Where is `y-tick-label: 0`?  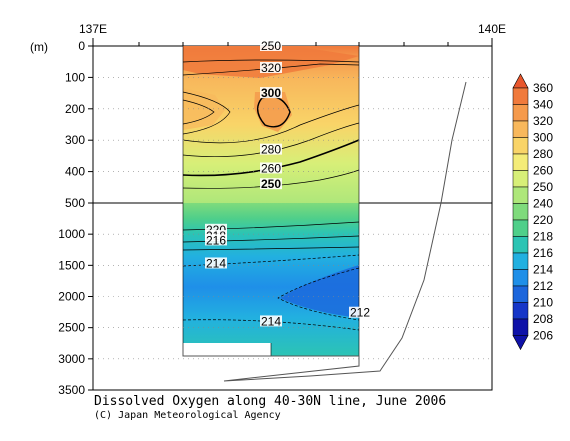
y-tick-label: 0 is located at coordinates (81, 46).